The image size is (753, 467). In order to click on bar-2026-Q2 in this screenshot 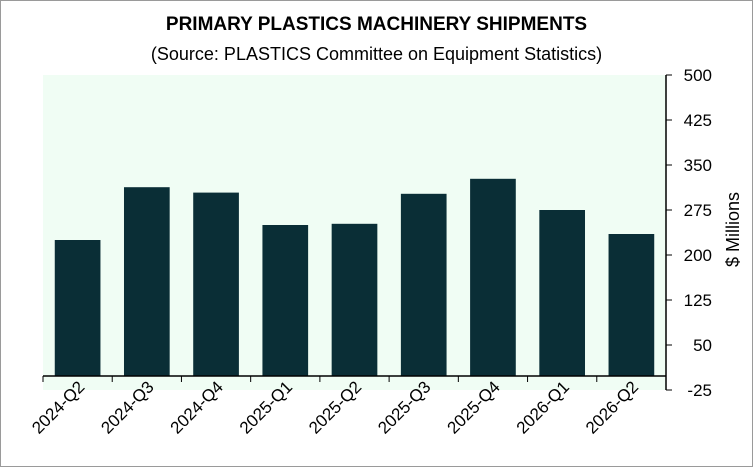, I will do `click(631, 305)`.